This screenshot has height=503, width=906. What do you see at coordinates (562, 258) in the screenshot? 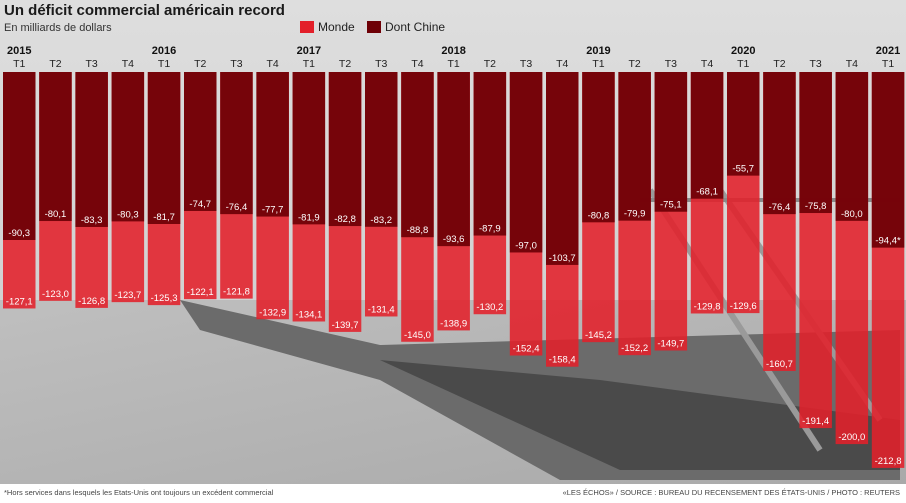
I see `label-china: -103,7` at bounding box center [562, 258].